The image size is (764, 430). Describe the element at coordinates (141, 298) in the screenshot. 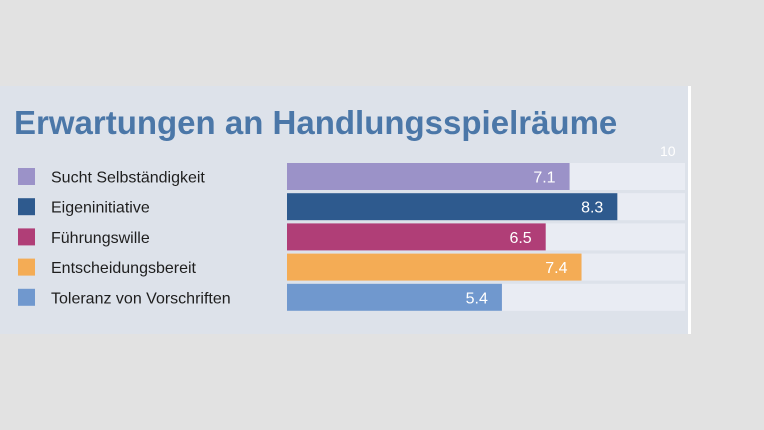

I see `category-label: Toleranz von Vorschriften` at that location.